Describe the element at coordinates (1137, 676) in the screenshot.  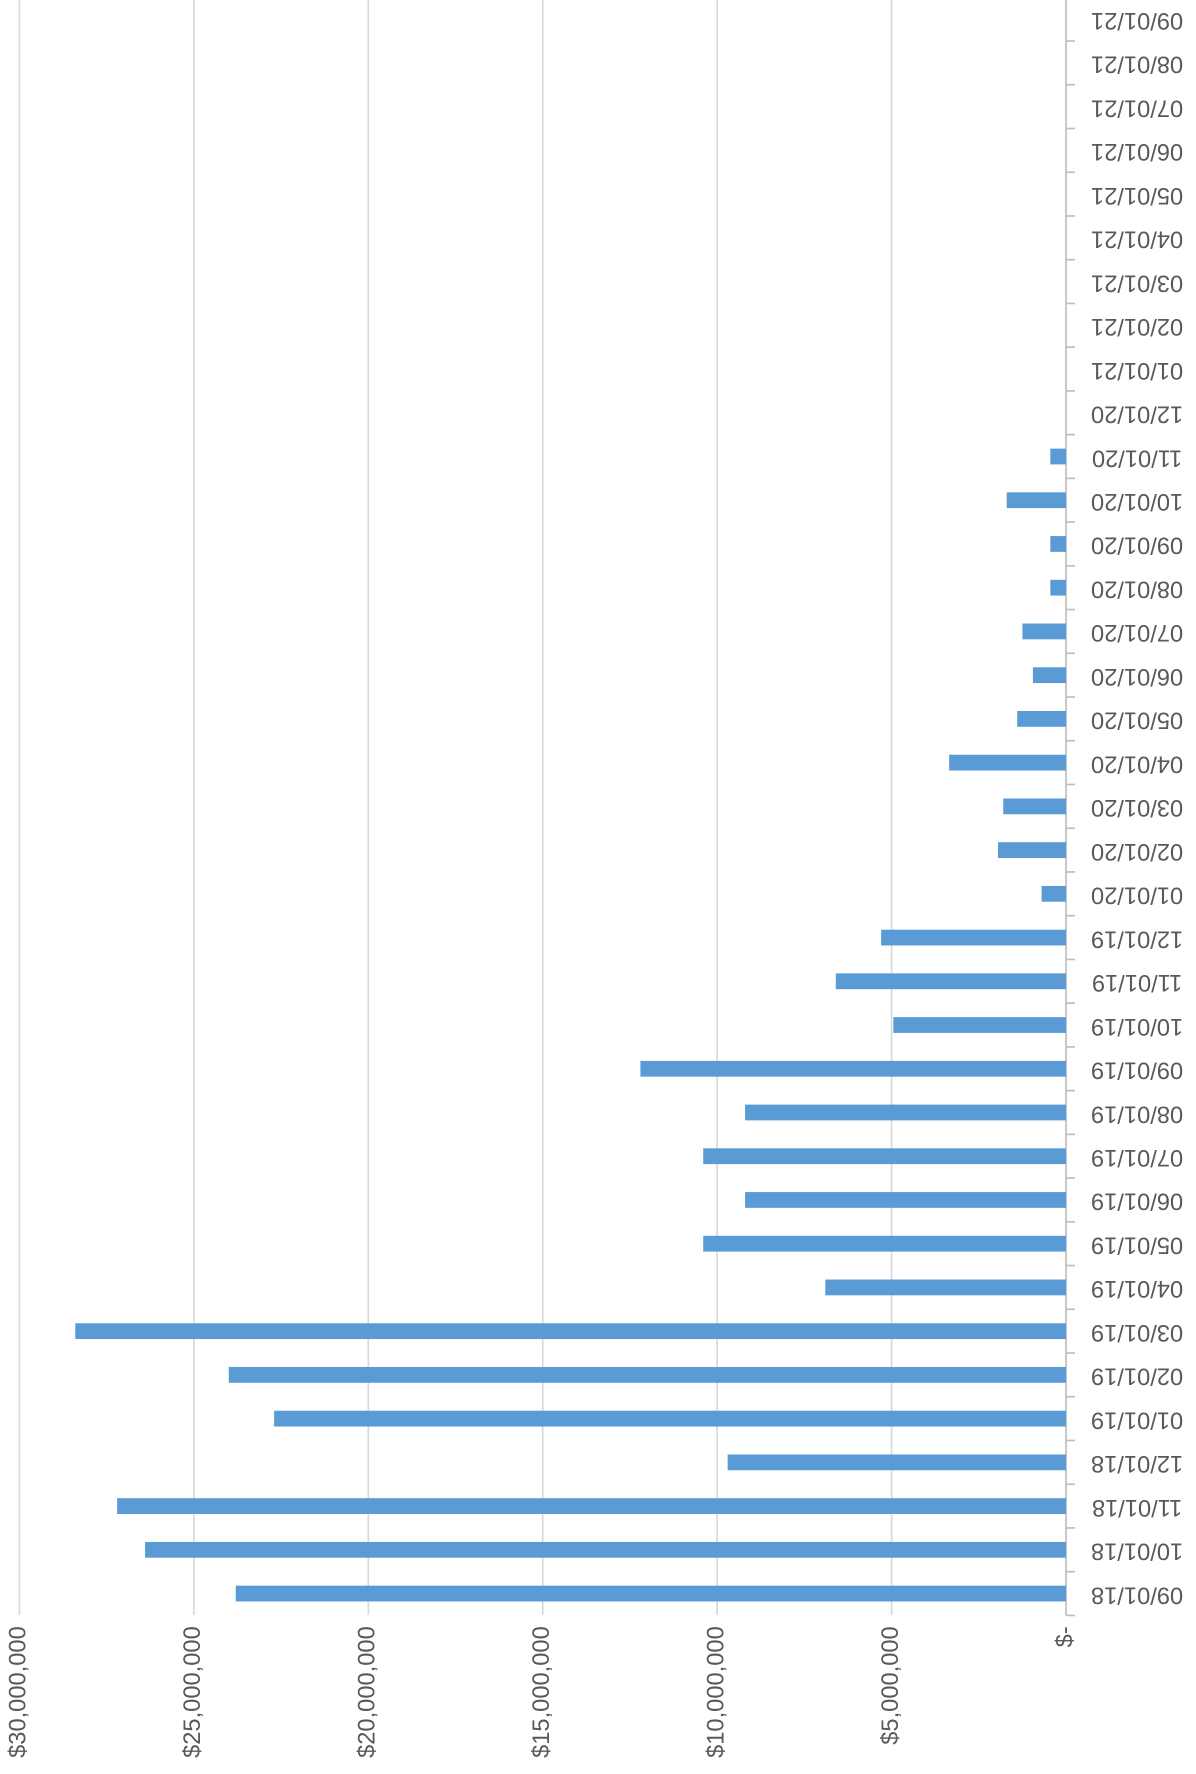
I see `x-tick-label: 06/01/20` at that location.